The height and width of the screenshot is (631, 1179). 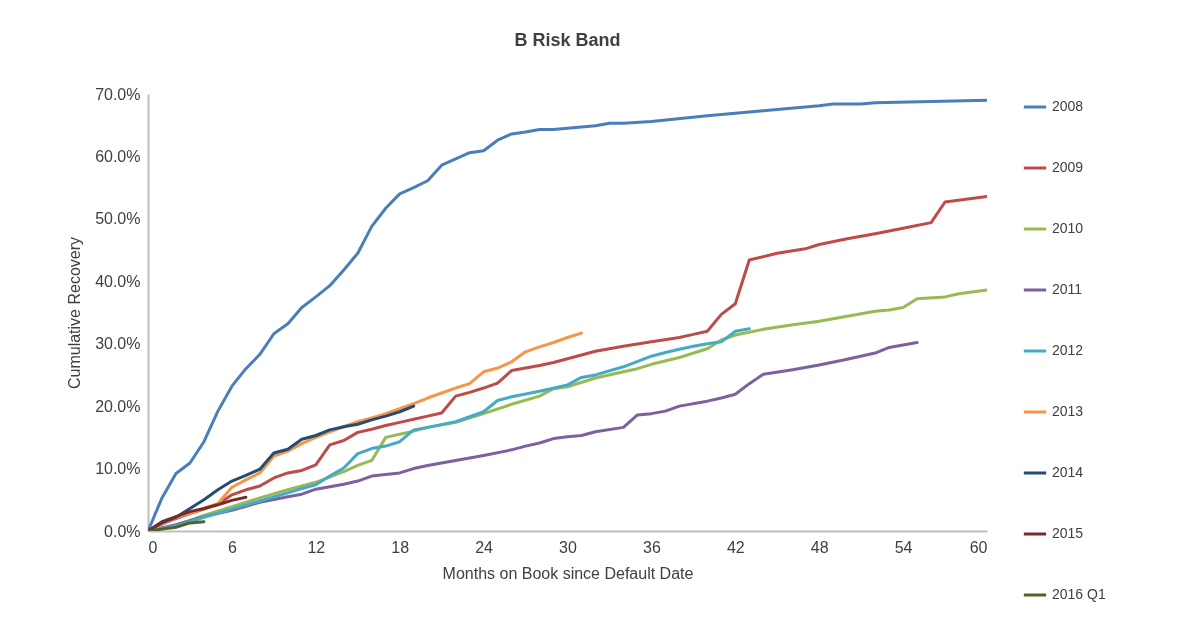 What do you see at coordinates (978, 547) in the screenshot?
I see `x-tick-label: 60` at bounding box center [978, 547].